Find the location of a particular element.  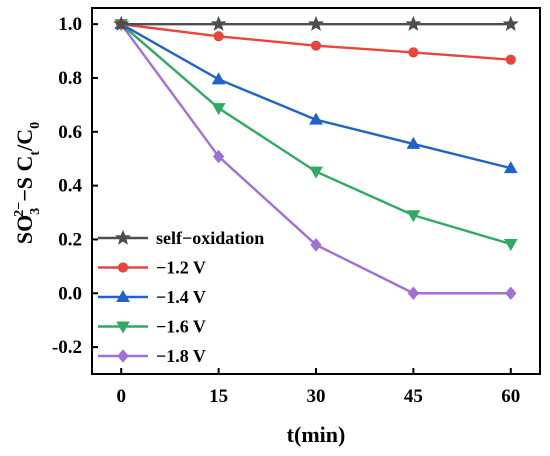

x-tick-label: 30 is located at coordinates (316, 396).